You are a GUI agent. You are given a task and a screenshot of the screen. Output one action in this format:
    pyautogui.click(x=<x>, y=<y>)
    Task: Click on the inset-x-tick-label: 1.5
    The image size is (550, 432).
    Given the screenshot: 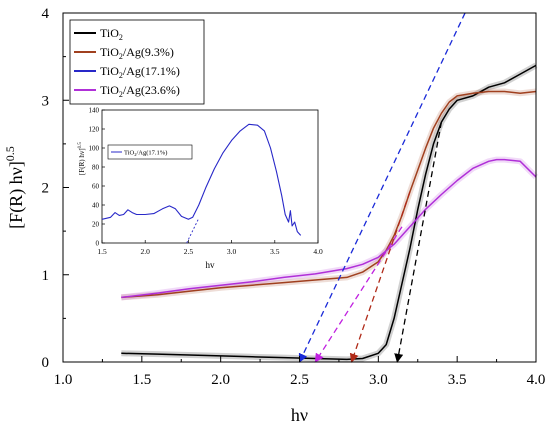 What is the action you would take?
    pyautogui.click(x=102, y=251)
    